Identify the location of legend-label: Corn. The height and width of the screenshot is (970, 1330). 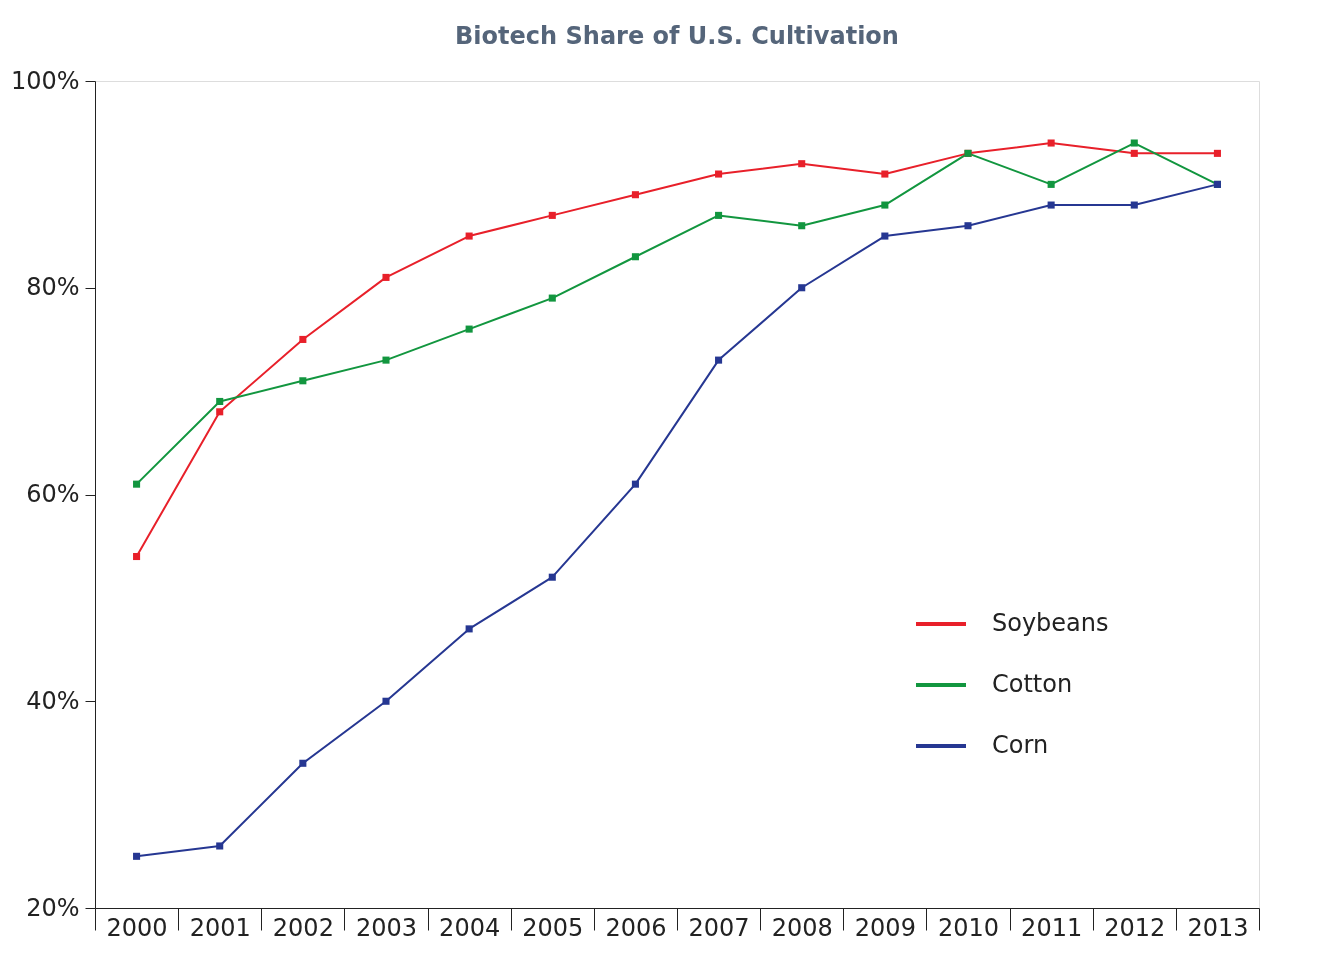
(1020, 745).